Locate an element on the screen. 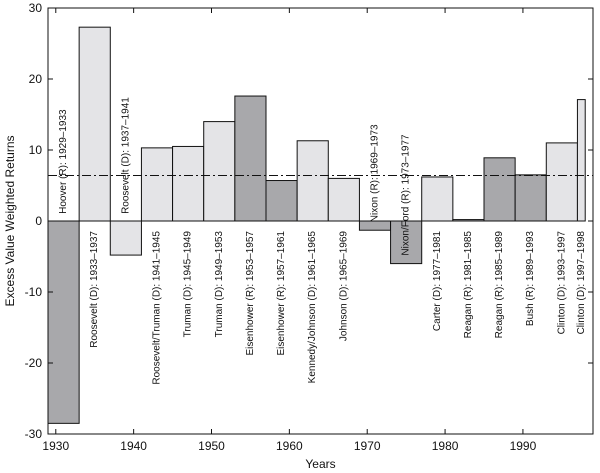 This screenshot has width=600, height=473. x-axis-label: Years is located at coordinates (320, 464).